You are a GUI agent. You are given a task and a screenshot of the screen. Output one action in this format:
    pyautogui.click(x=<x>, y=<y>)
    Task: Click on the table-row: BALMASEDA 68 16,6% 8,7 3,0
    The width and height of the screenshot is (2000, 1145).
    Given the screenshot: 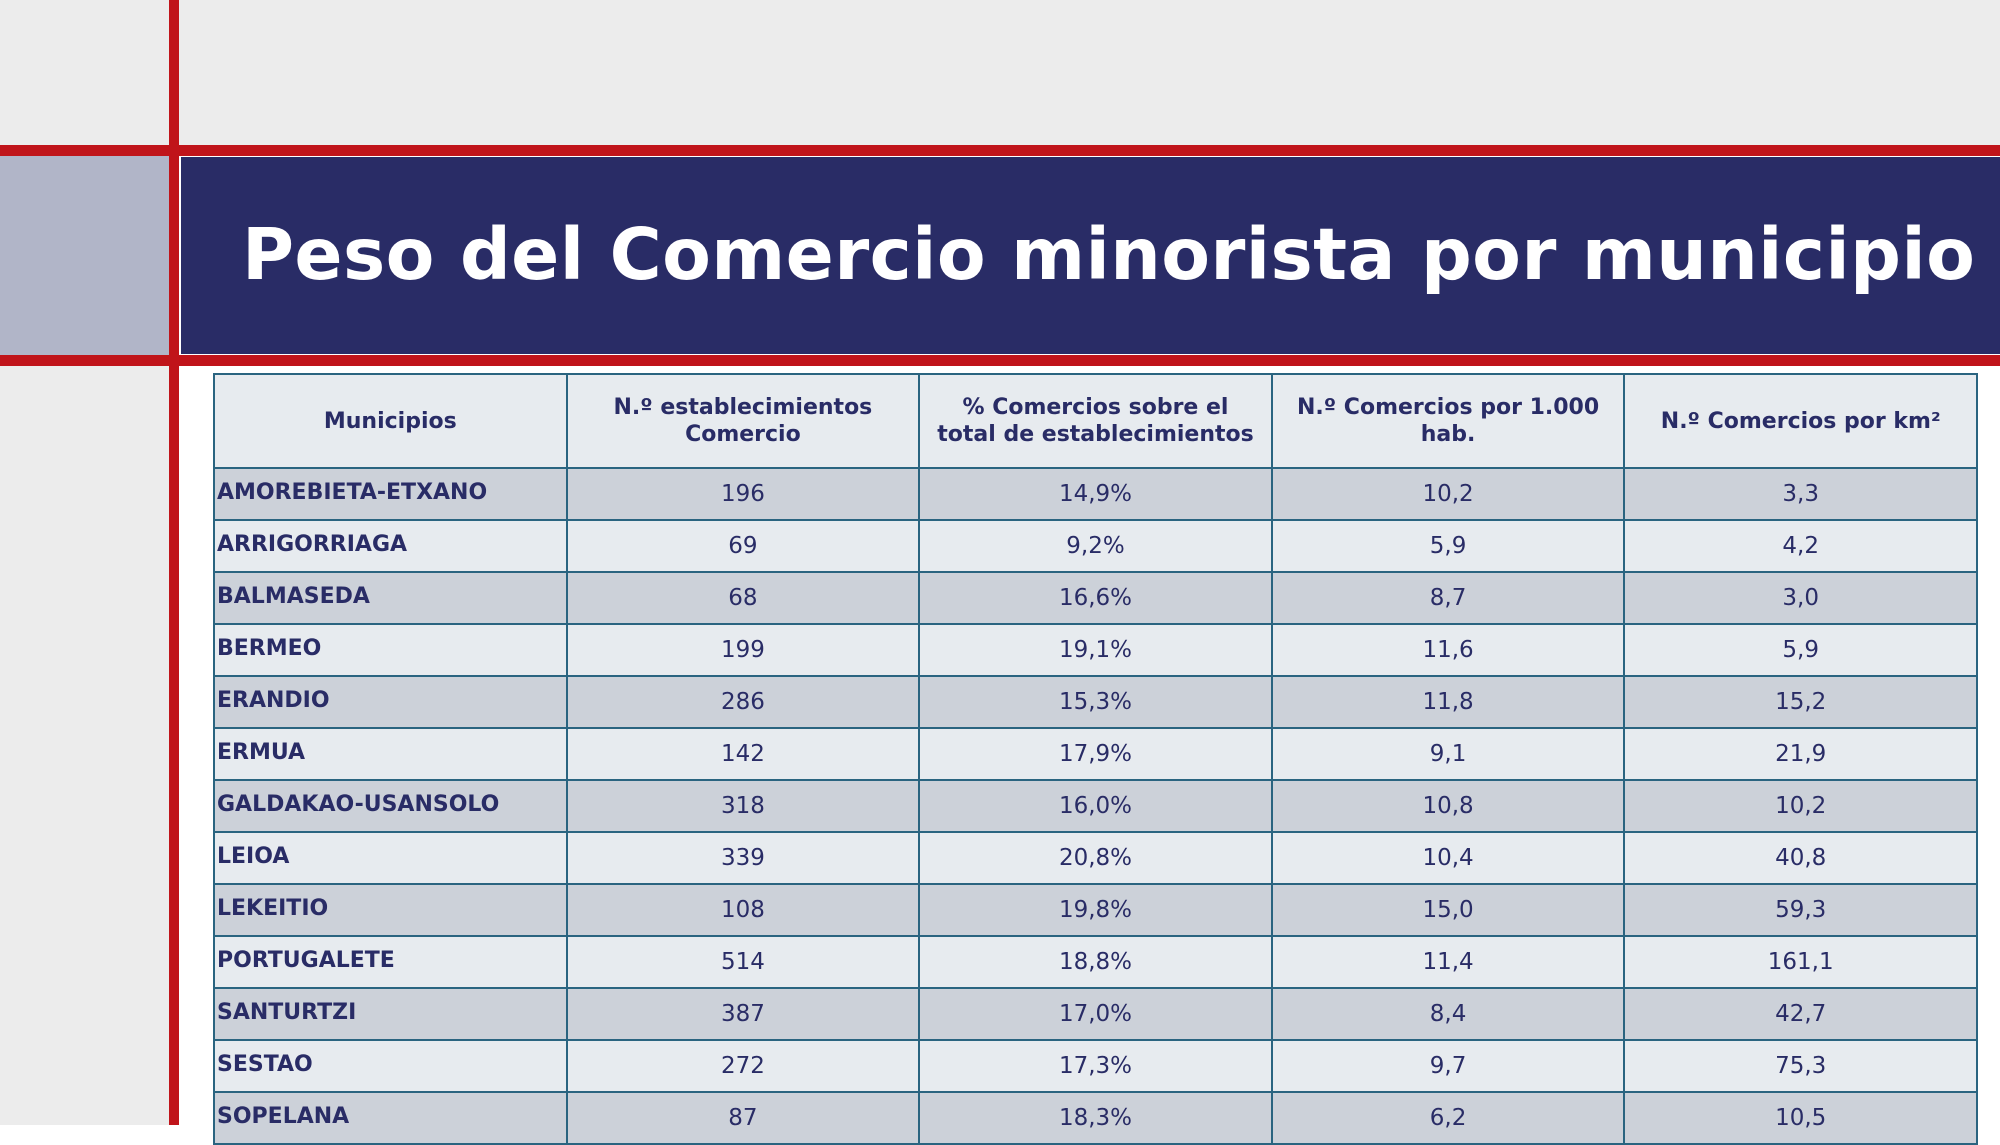 What is the action you would take?
    pyautogui.click(x=1095, y=598)
    